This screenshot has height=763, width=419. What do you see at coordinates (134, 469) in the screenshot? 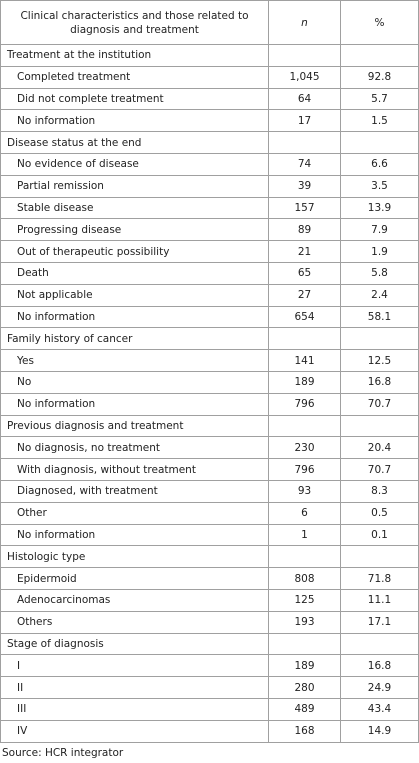
I see `row-label: With diagnosis, without treatment` at bounding box center [134, 469].